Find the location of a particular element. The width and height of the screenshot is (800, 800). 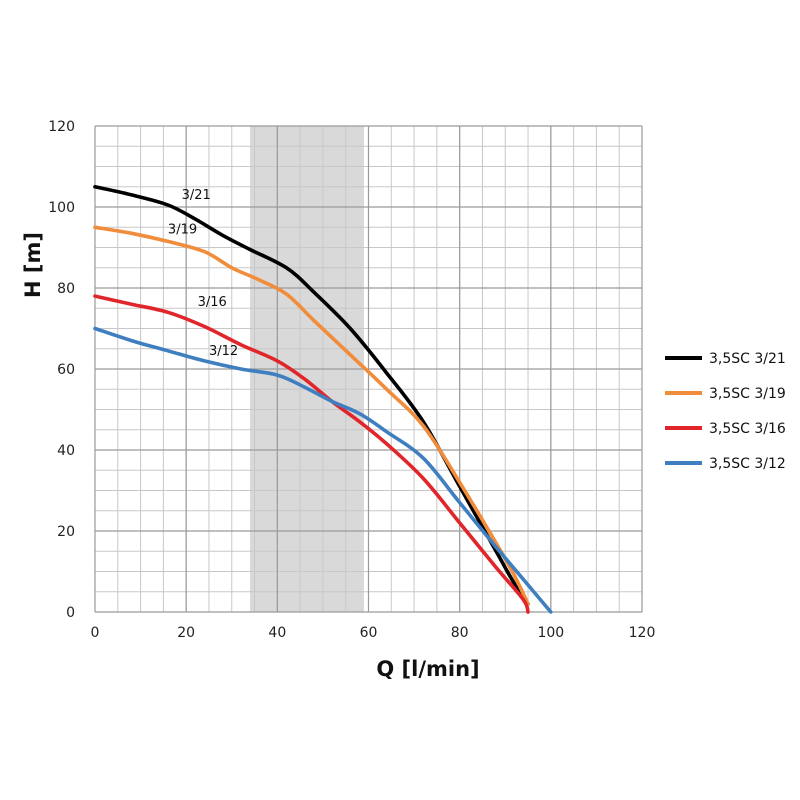

y-tick-label: 100 is located at coordinates (61, 208).